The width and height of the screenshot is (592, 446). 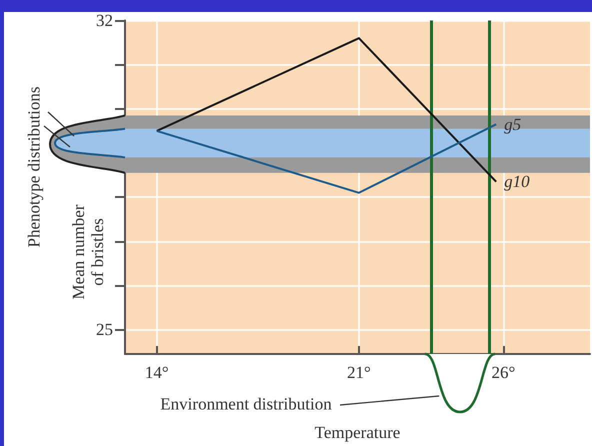 What do you see at coordinates (104, 330) in the screenshot?
I see `y-tick-label: 25` at bounding box center [104, 330].